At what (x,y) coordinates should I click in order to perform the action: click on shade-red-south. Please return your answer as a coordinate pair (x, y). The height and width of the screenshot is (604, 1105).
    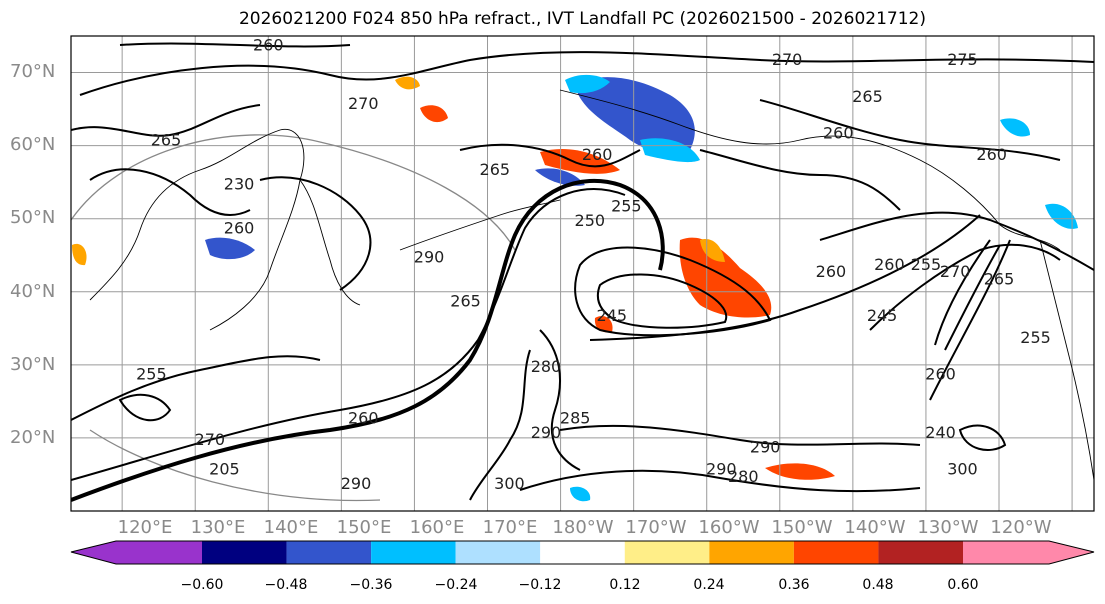
    Looking at the image, I should click on (800, 471).